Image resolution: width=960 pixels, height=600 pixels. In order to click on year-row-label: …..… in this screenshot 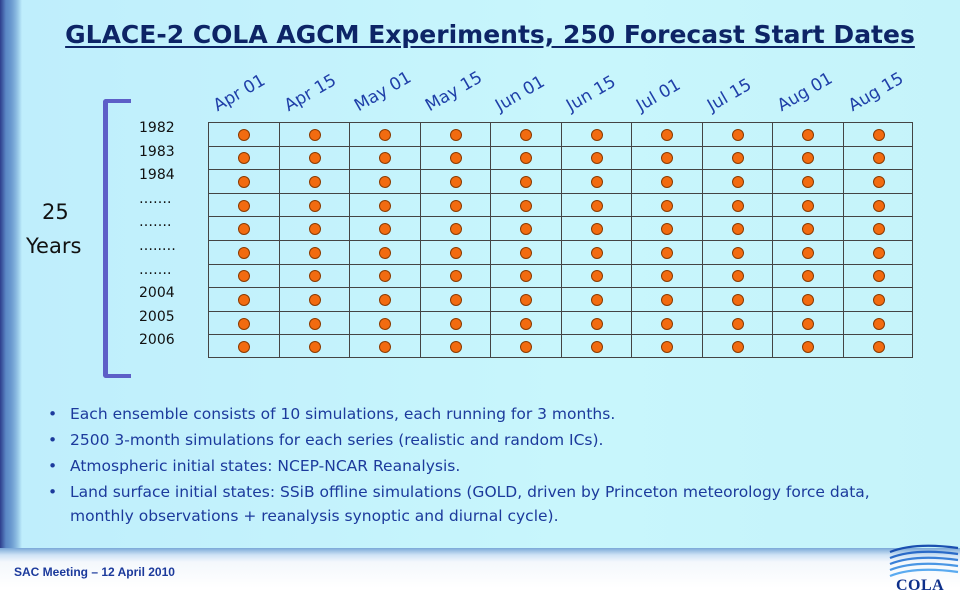, I will do `click(157, 246)`.